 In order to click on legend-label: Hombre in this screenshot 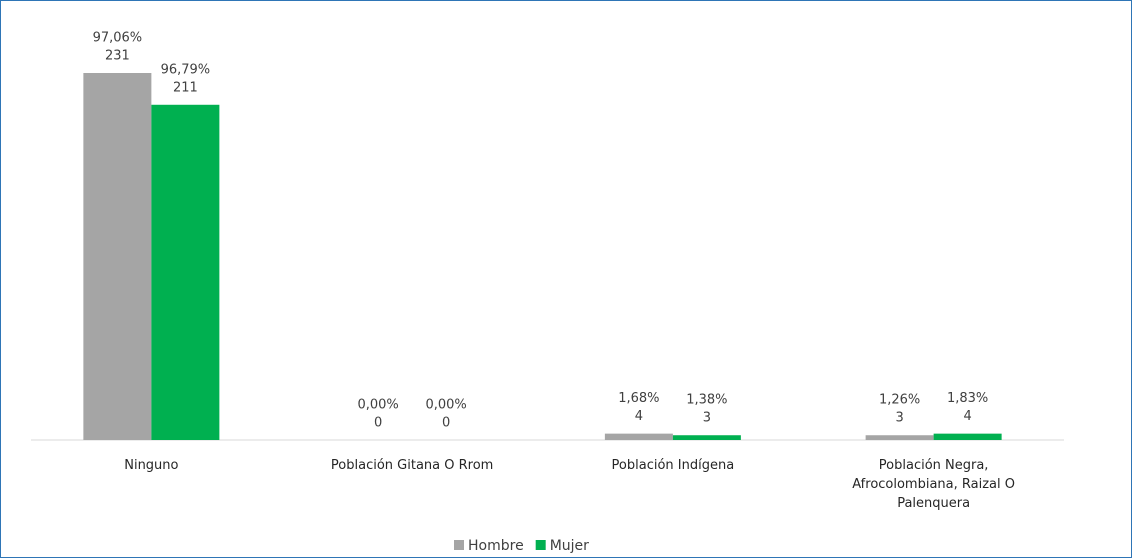, I will do `click(496, 546)`.